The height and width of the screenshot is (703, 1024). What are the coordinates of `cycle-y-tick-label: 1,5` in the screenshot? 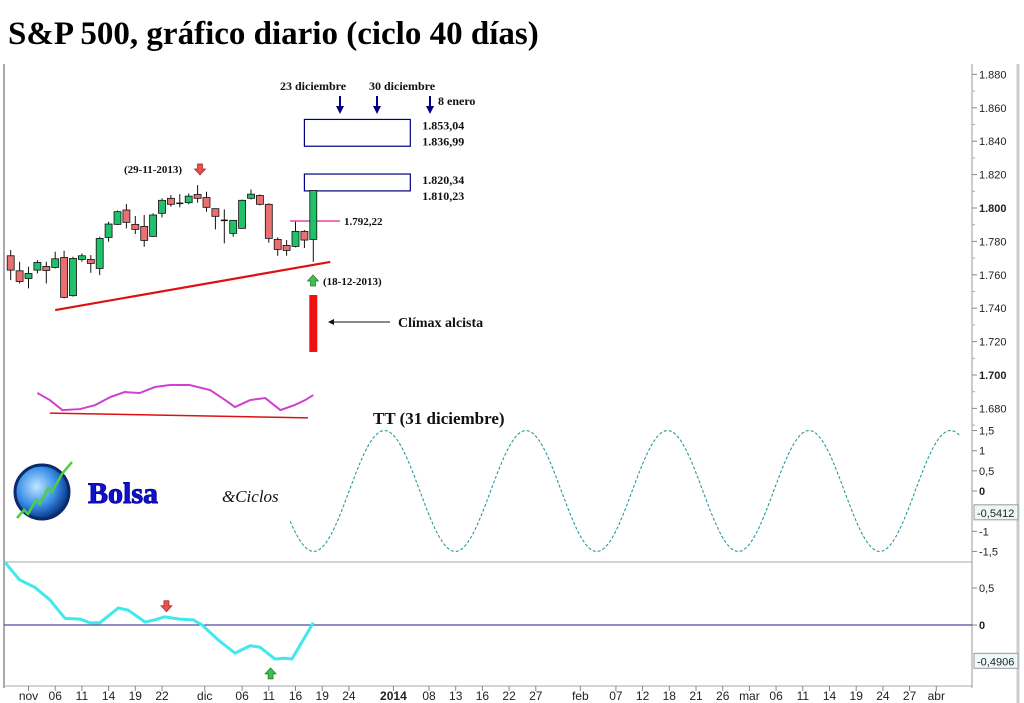 It's located at (986, 432).